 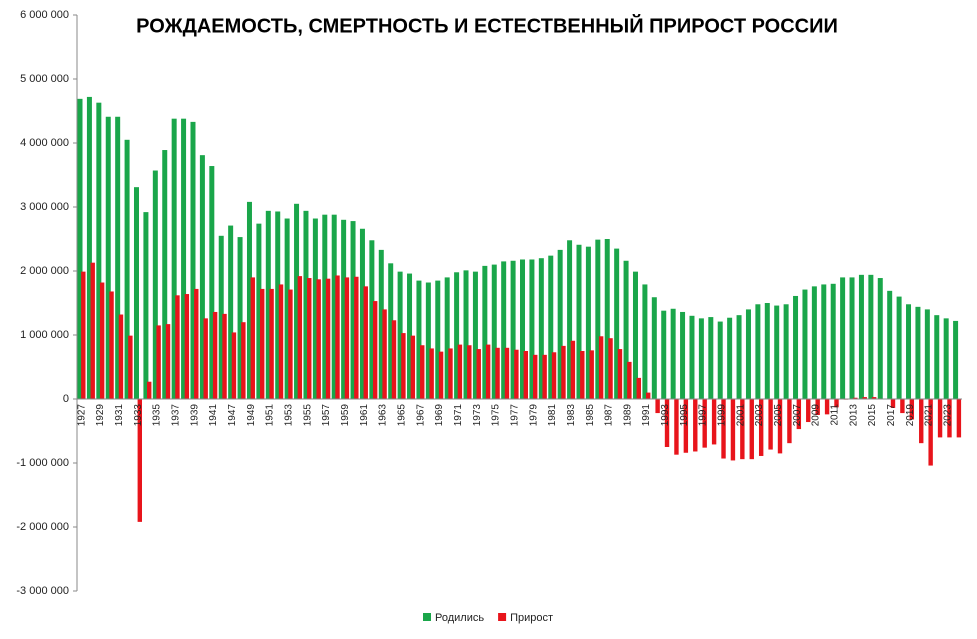 What do you see at coordinates (627, 415) in the screenshot?
I see `x-tick-label: 1989` at bounding box center [627, 415].